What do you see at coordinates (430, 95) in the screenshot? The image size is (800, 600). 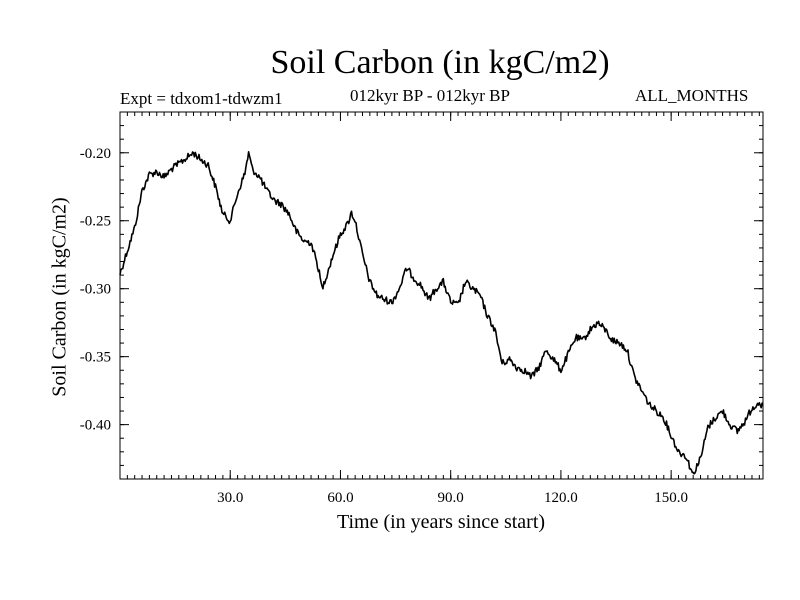 I see `period-label: 012kyr BP - 012kyr BP` at bounding box center [430, 95].